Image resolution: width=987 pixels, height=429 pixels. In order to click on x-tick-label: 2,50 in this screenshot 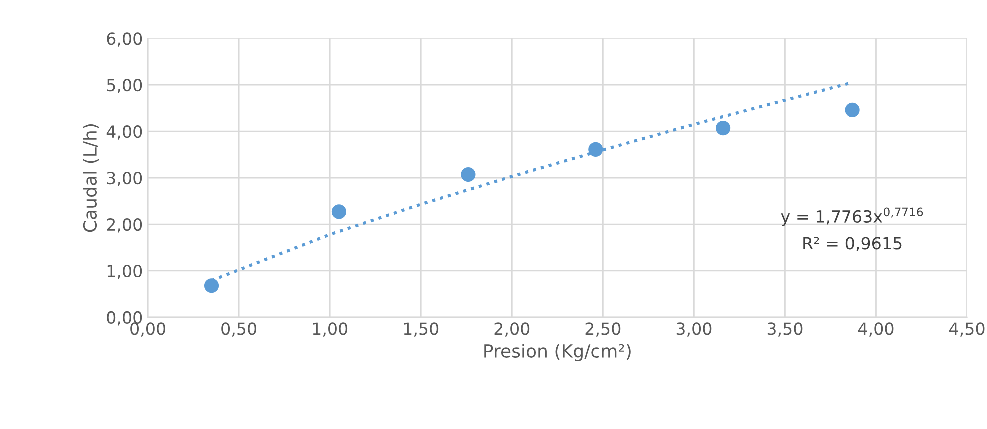, I will do `click(603, 329)`.